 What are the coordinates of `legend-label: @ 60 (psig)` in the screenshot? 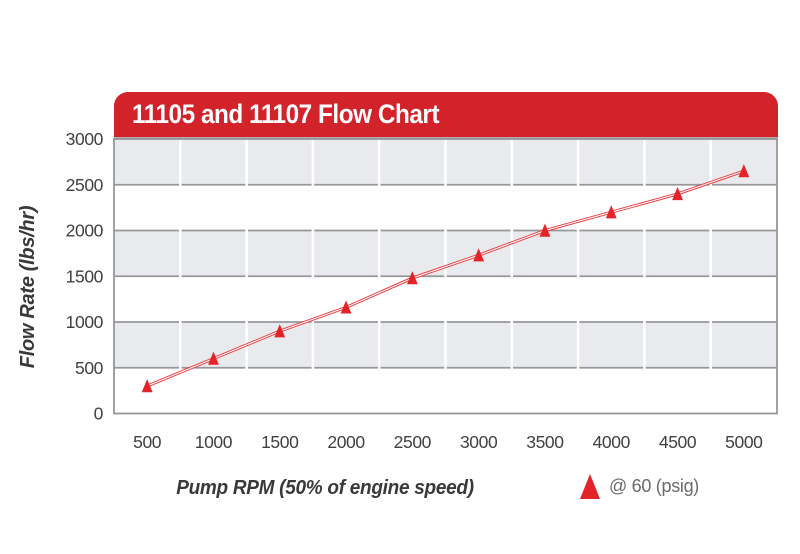 It's located at (654, 486).